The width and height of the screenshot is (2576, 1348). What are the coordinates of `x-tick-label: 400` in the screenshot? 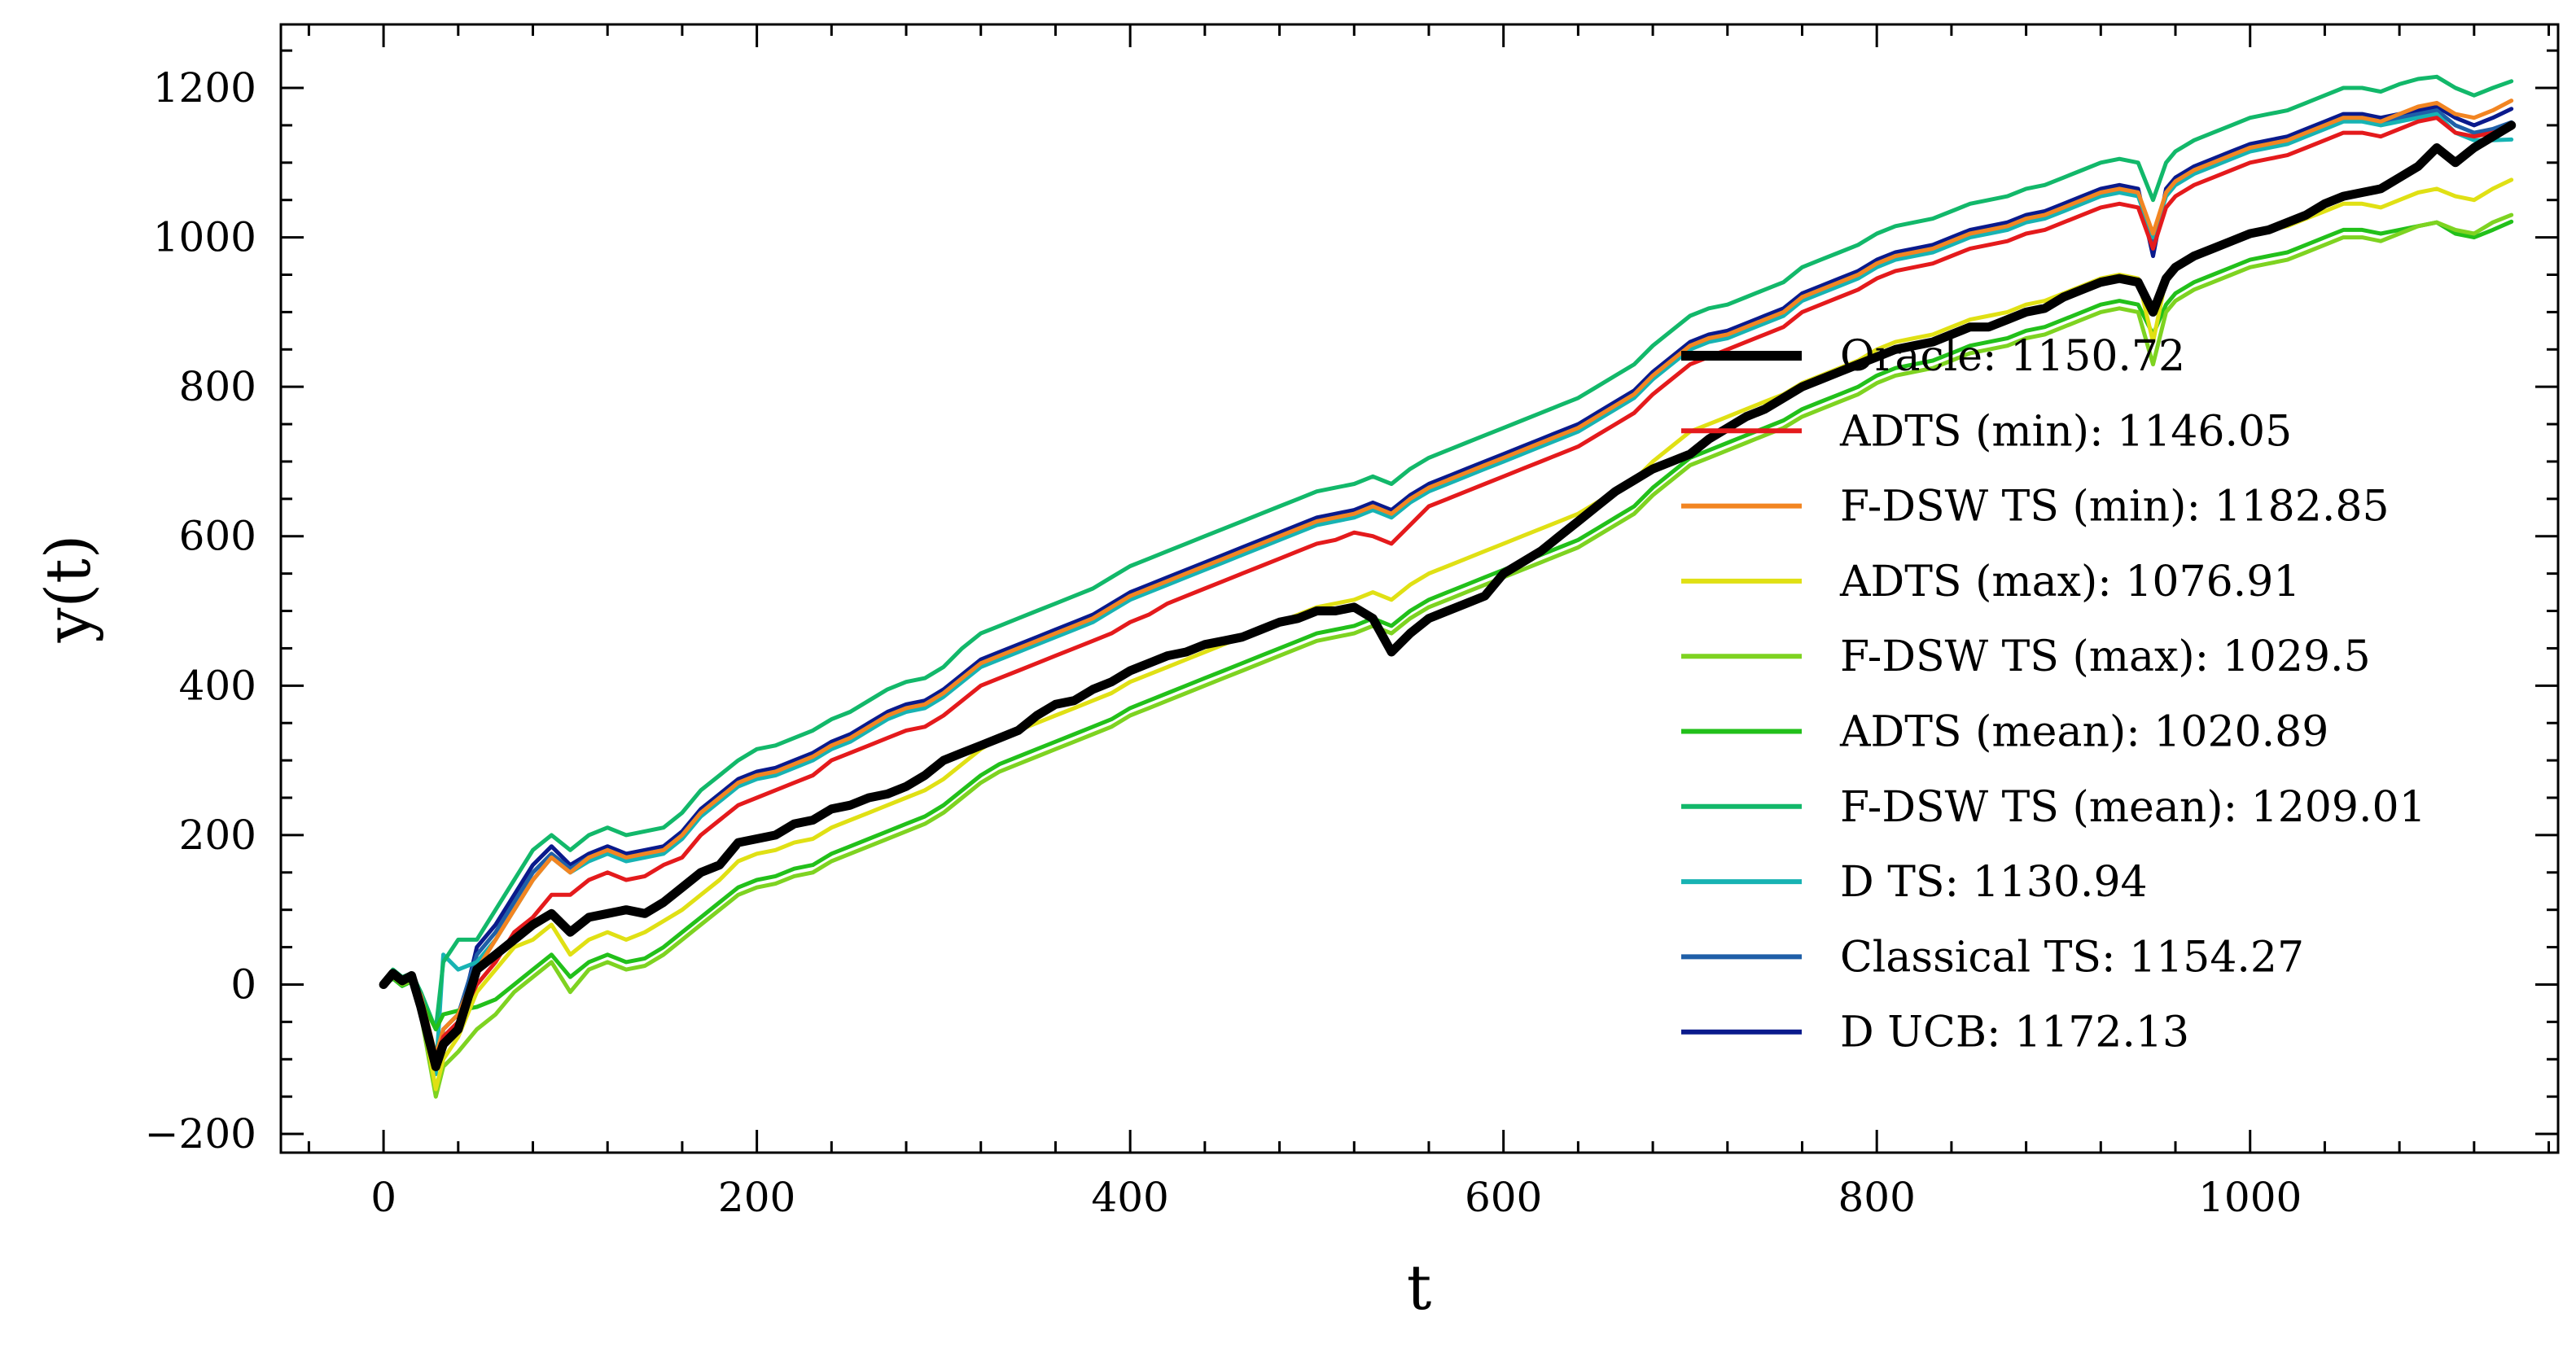 It's located at (1129, 1197).